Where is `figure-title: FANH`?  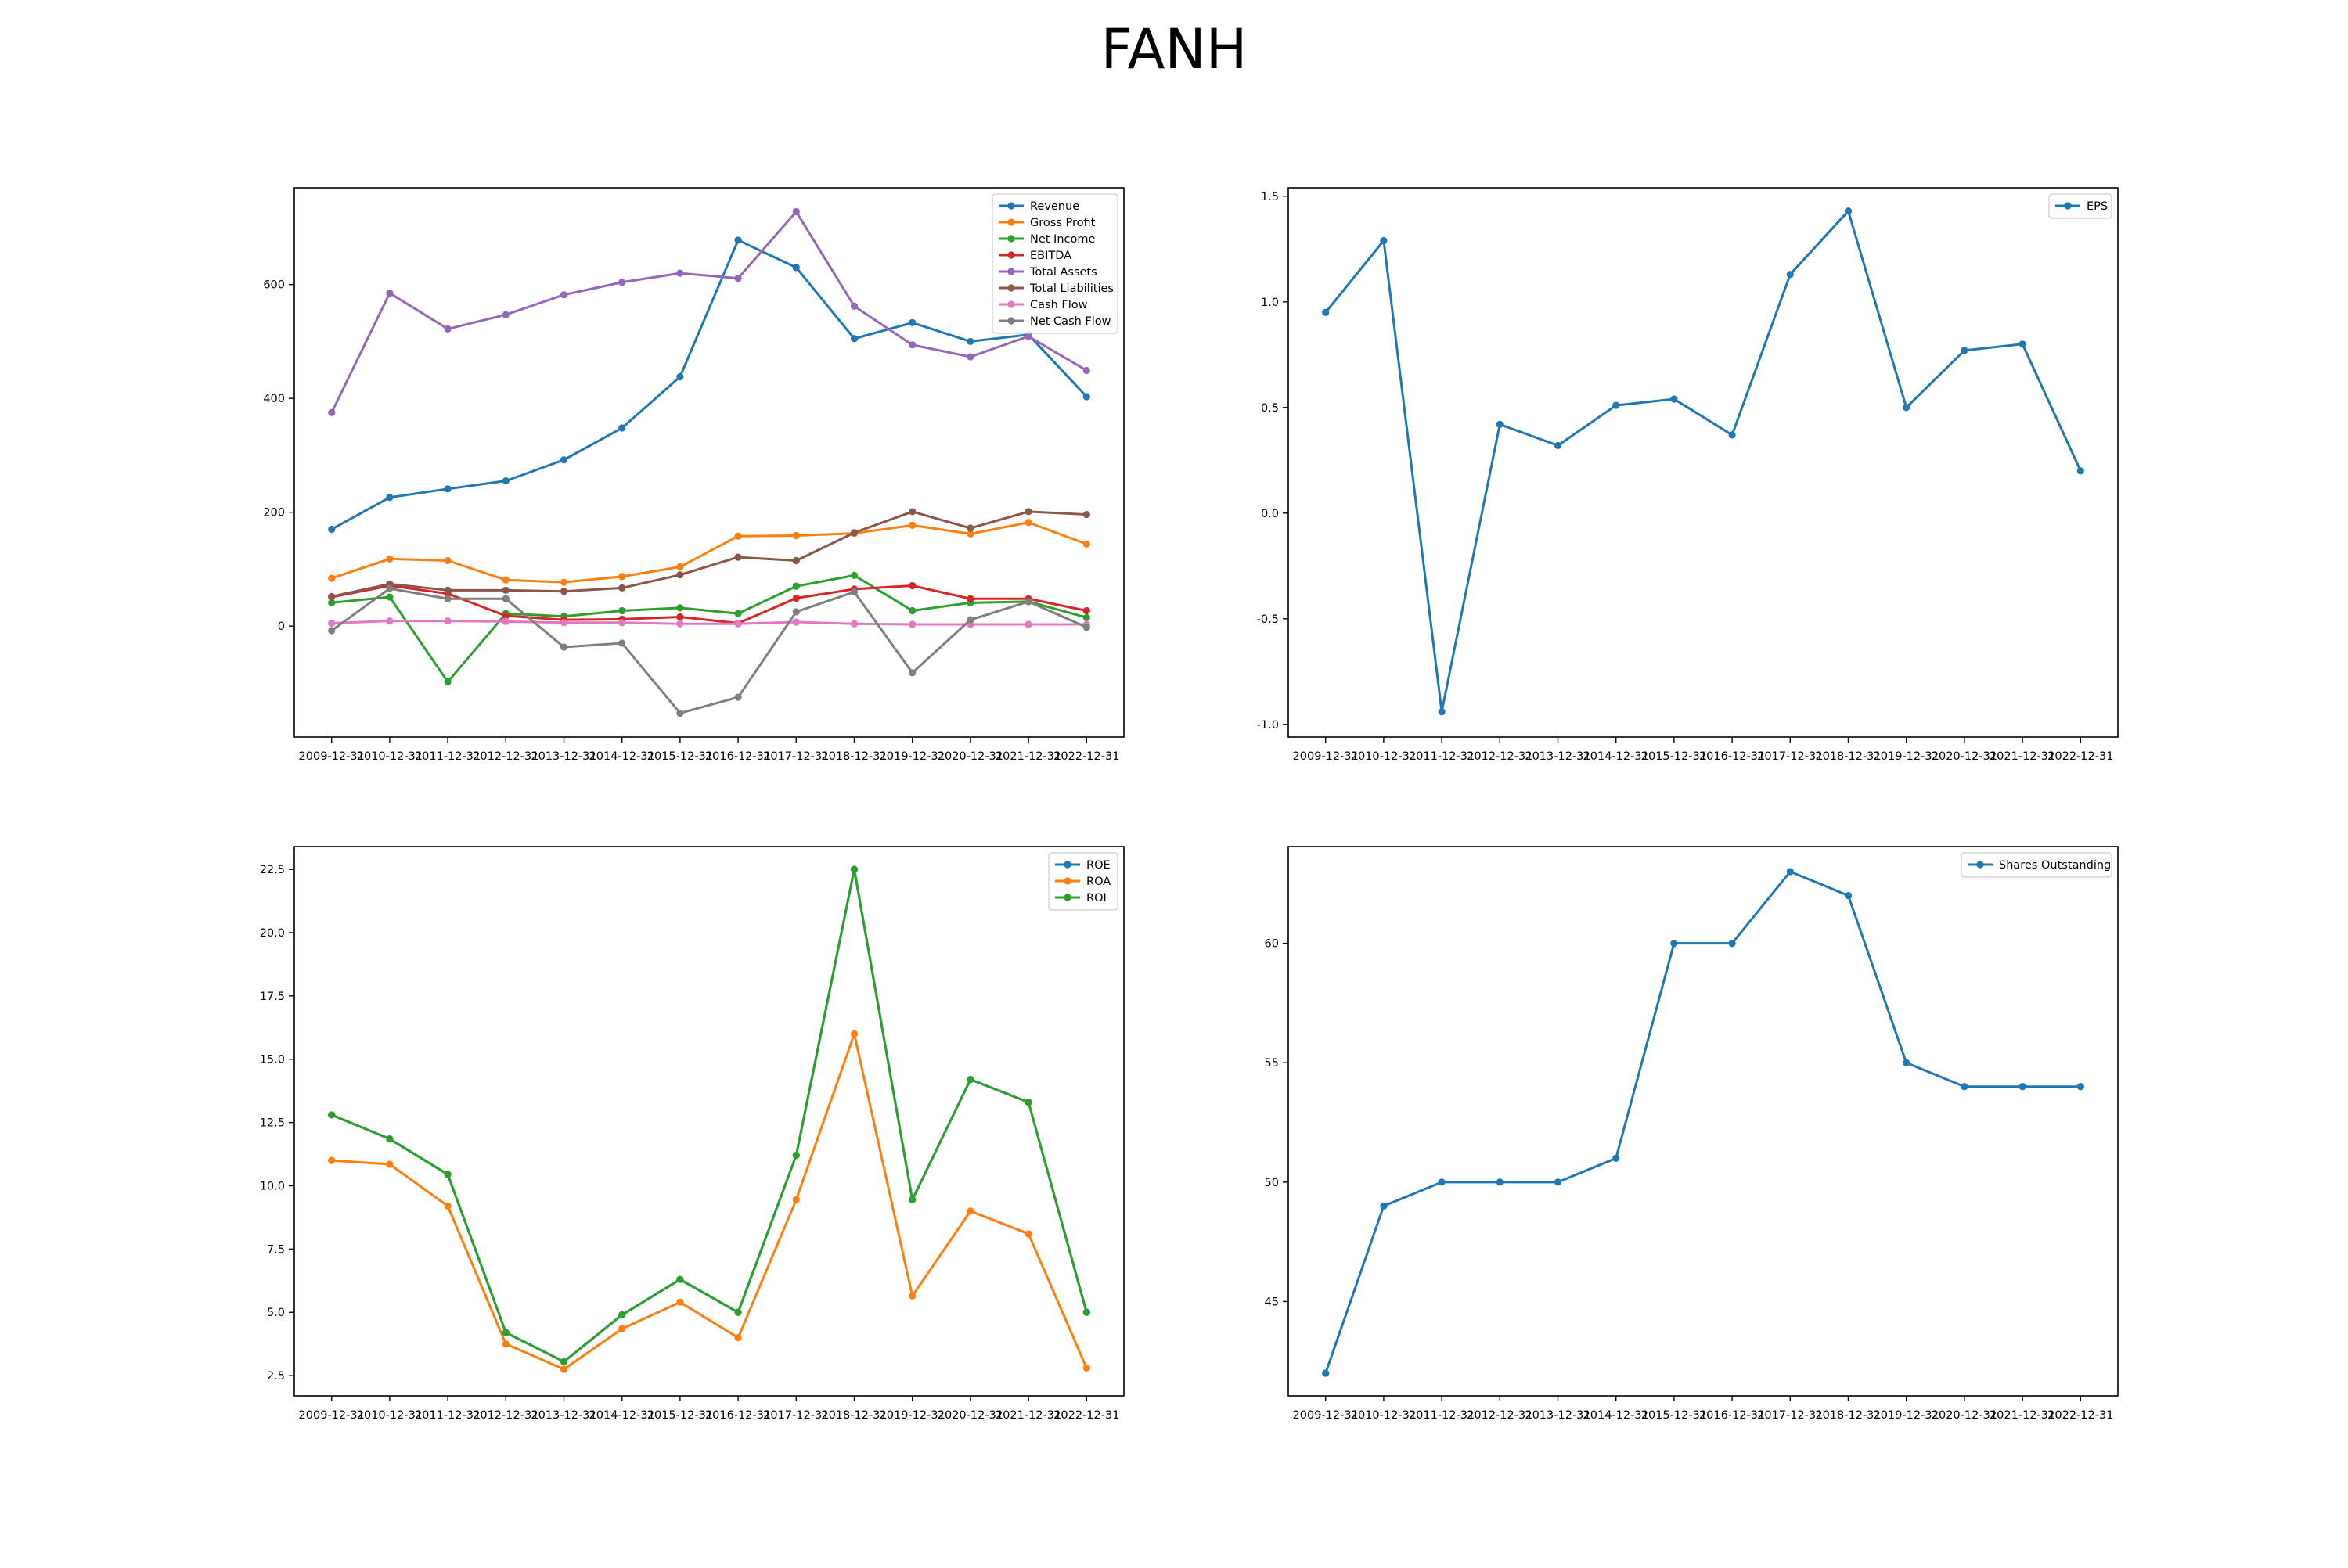 figure-title: FANH is located at coordinates (1174, 49).